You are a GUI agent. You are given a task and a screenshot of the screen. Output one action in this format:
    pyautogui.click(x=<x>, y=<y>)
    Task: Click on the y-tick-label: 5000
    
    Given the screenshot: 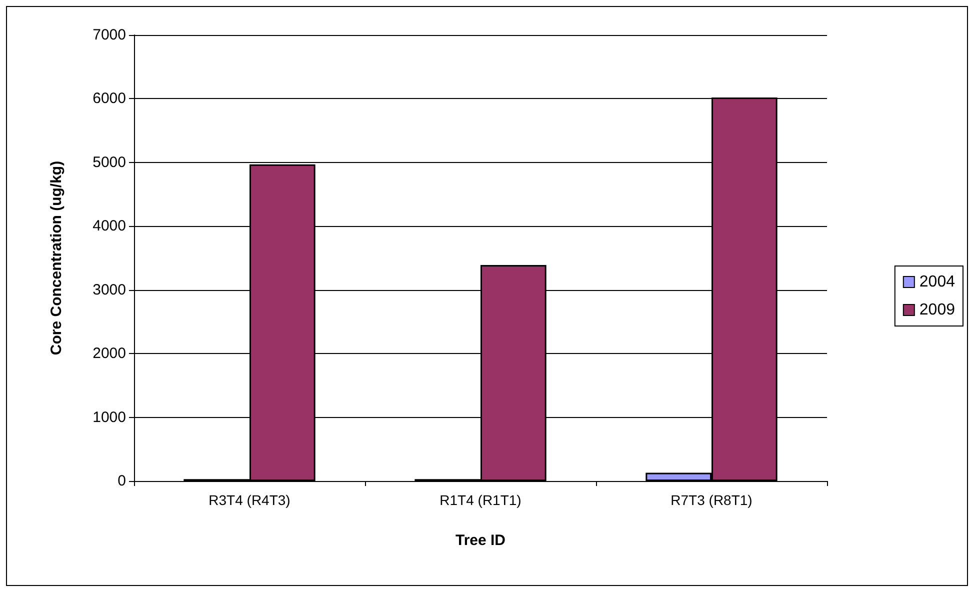 What is the action you would take?
    pyautogui.click(x=109, y=162)
    